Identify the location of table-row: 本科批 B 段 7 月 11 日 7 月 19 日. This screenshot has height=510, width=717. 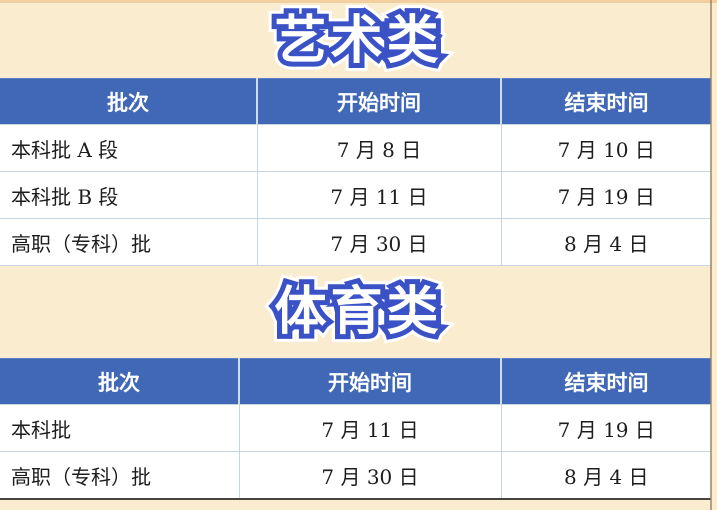
(355, 195).